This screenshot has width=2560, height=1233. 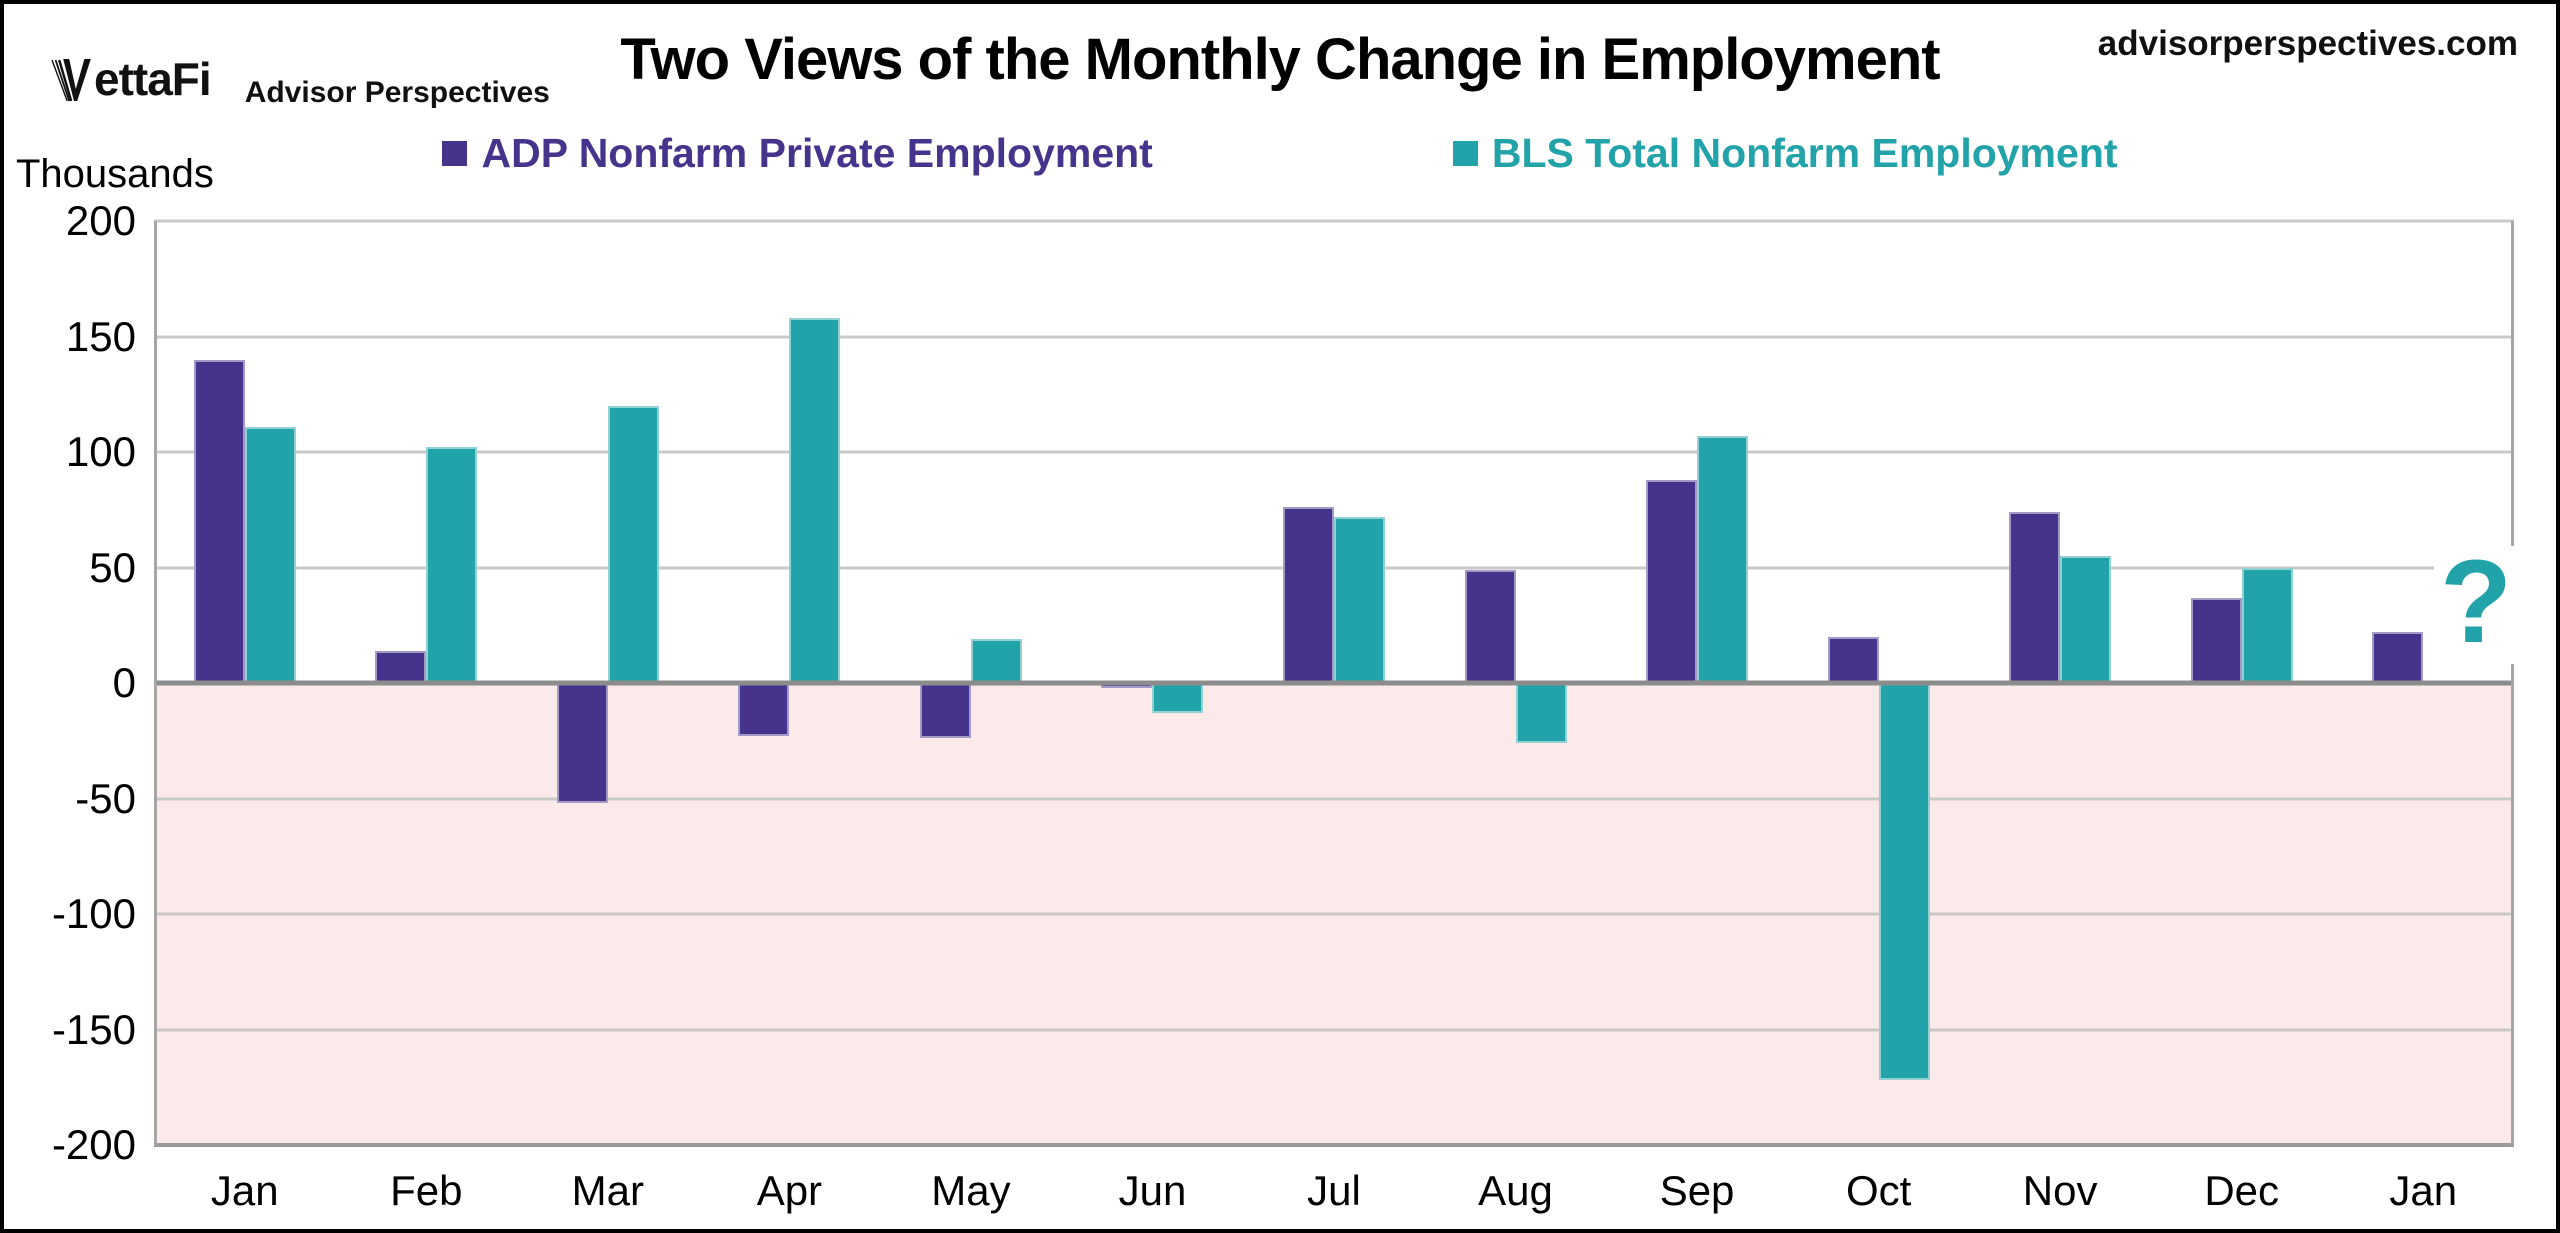 I want to click on gridline--150, so click(x=1334, y=1029).